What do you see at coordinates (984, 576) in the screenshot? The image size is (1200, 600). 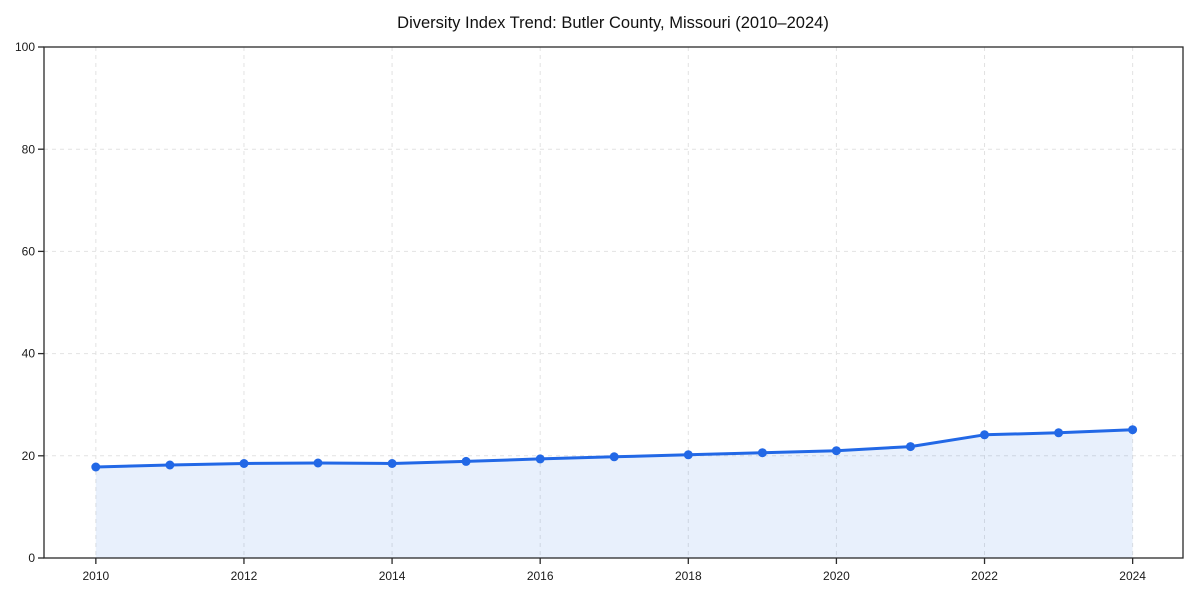 I see `x-tick-label: 2022` at bounding box center [984, 576].